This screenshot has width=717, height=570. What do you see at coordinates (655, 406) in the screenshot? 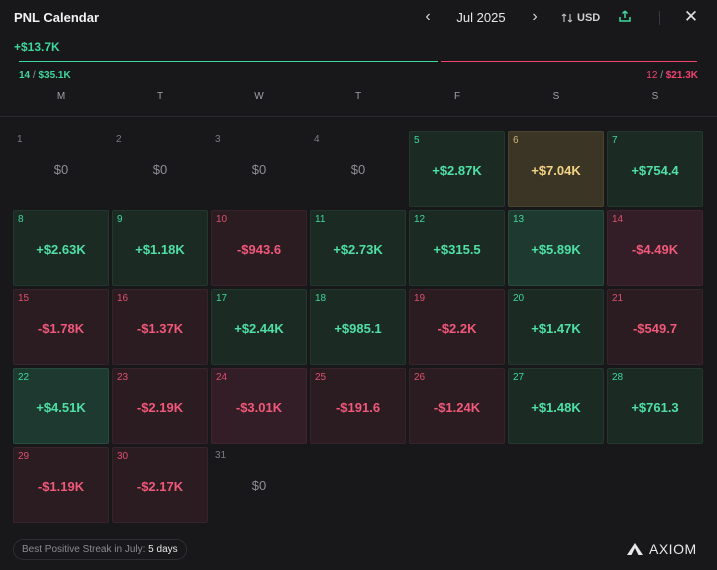
I see `day-cell: 28 +$761.3` at bounding box center [655, 406].